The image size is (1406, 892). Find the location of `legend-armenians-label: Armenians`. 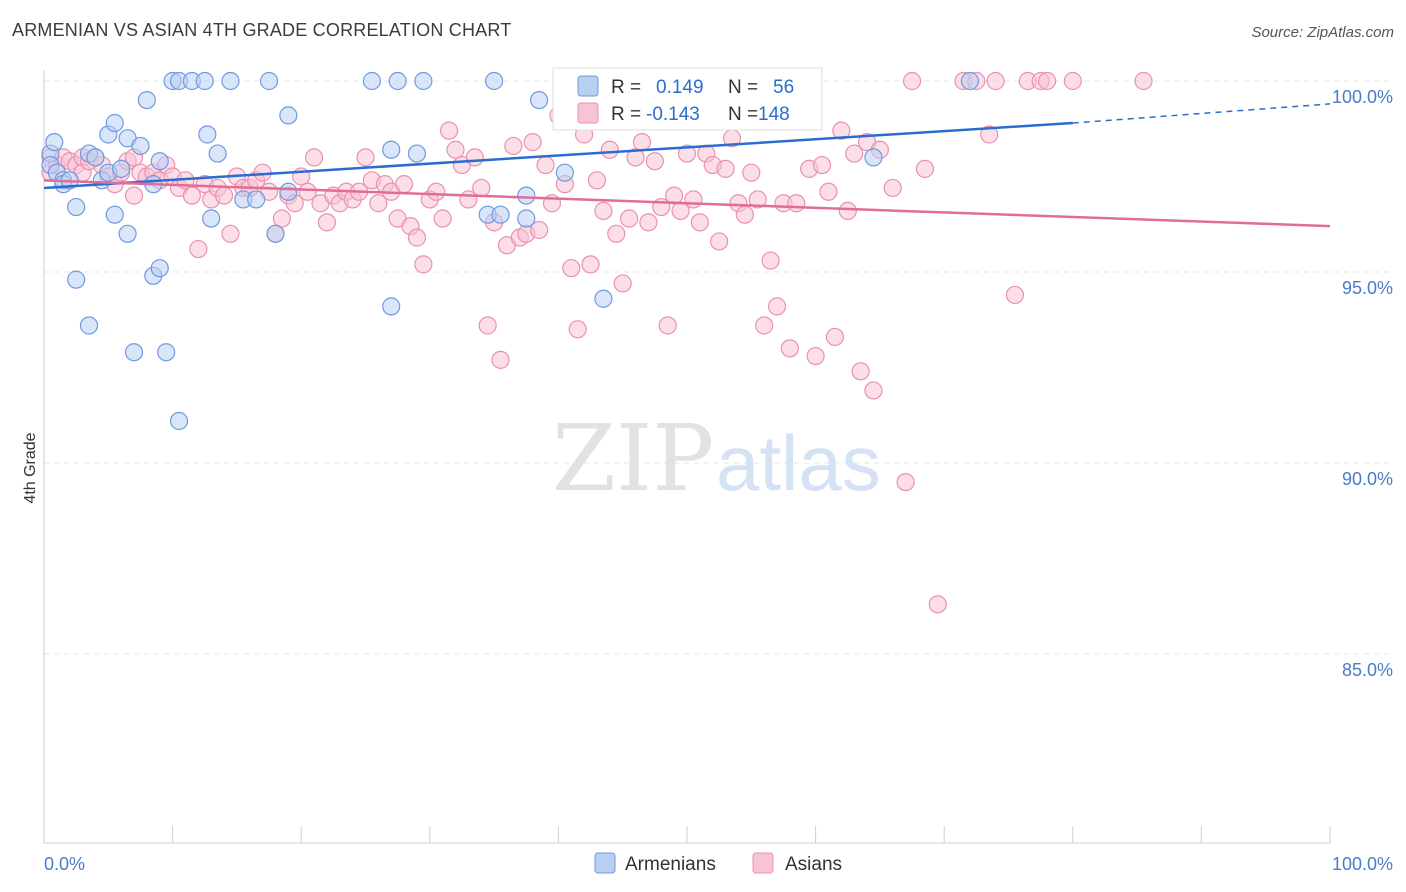

legend-armenians-label: Armenians is located at coordinates (670, 864).